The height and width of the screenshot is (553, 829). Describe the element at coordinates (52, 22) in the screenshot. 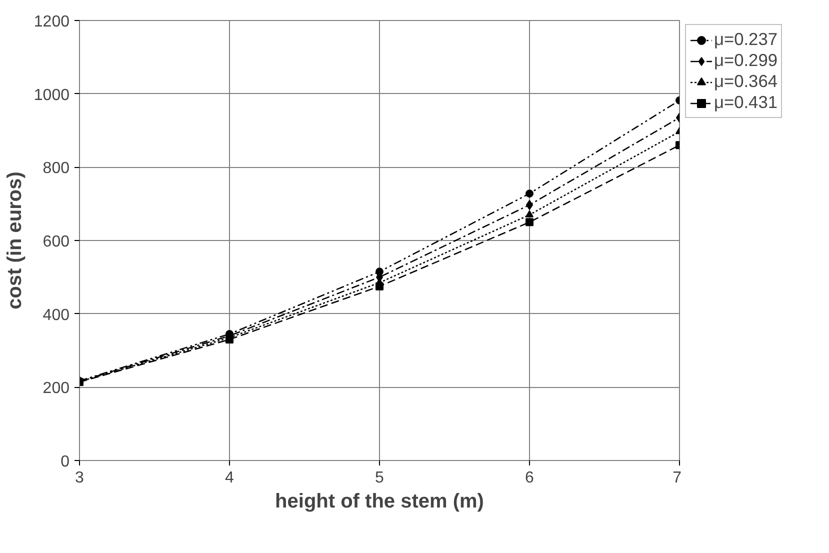

I see `y-tick-label: 1200` at that location.